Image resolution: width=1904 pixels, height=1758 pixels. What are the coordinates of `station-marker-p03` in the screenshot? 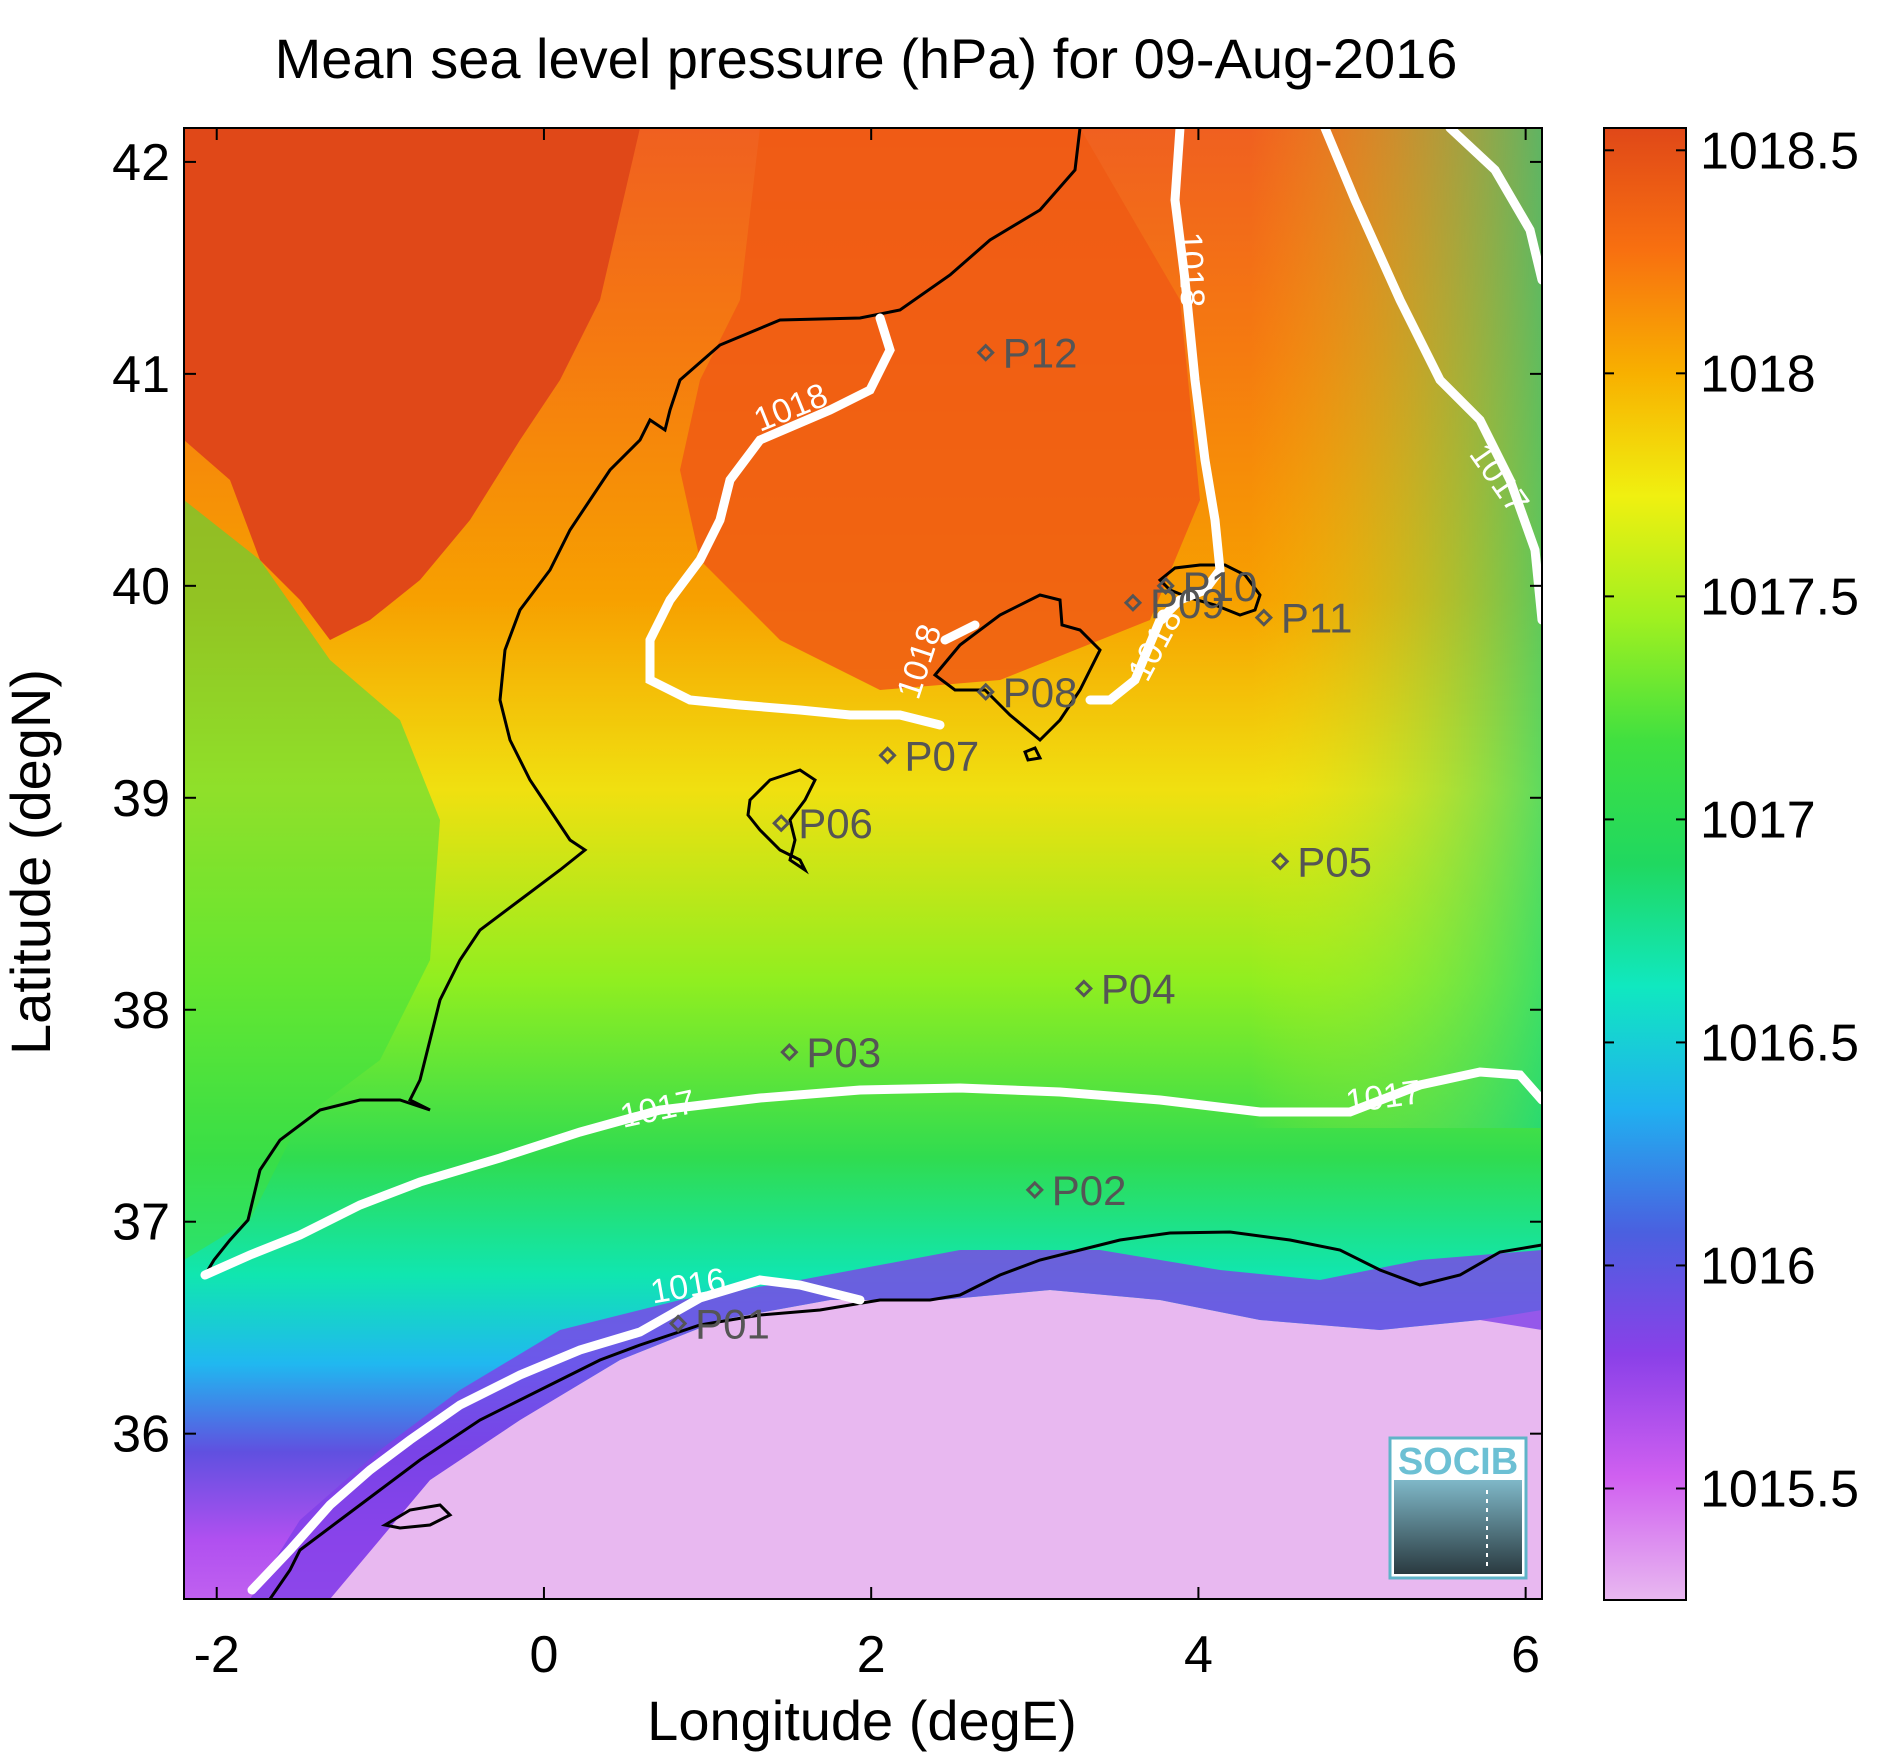 It's located at (789, 1052).